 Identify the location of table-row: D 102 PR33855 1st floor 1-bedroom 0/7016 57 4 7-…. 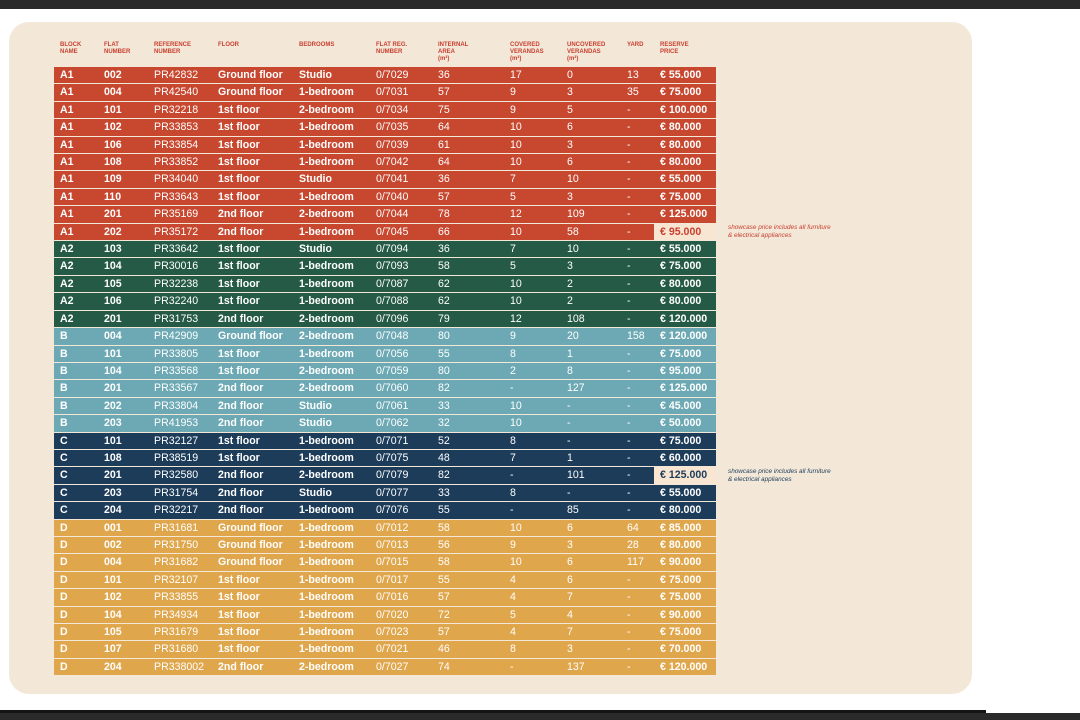
(385, 597).